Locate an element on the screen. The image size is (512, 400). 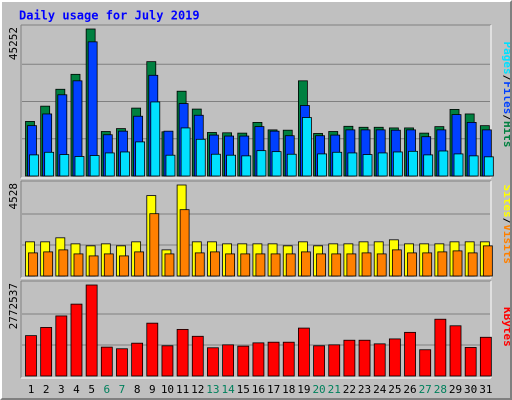
x-tick-label: 6 is located at coordinates (106, 389).